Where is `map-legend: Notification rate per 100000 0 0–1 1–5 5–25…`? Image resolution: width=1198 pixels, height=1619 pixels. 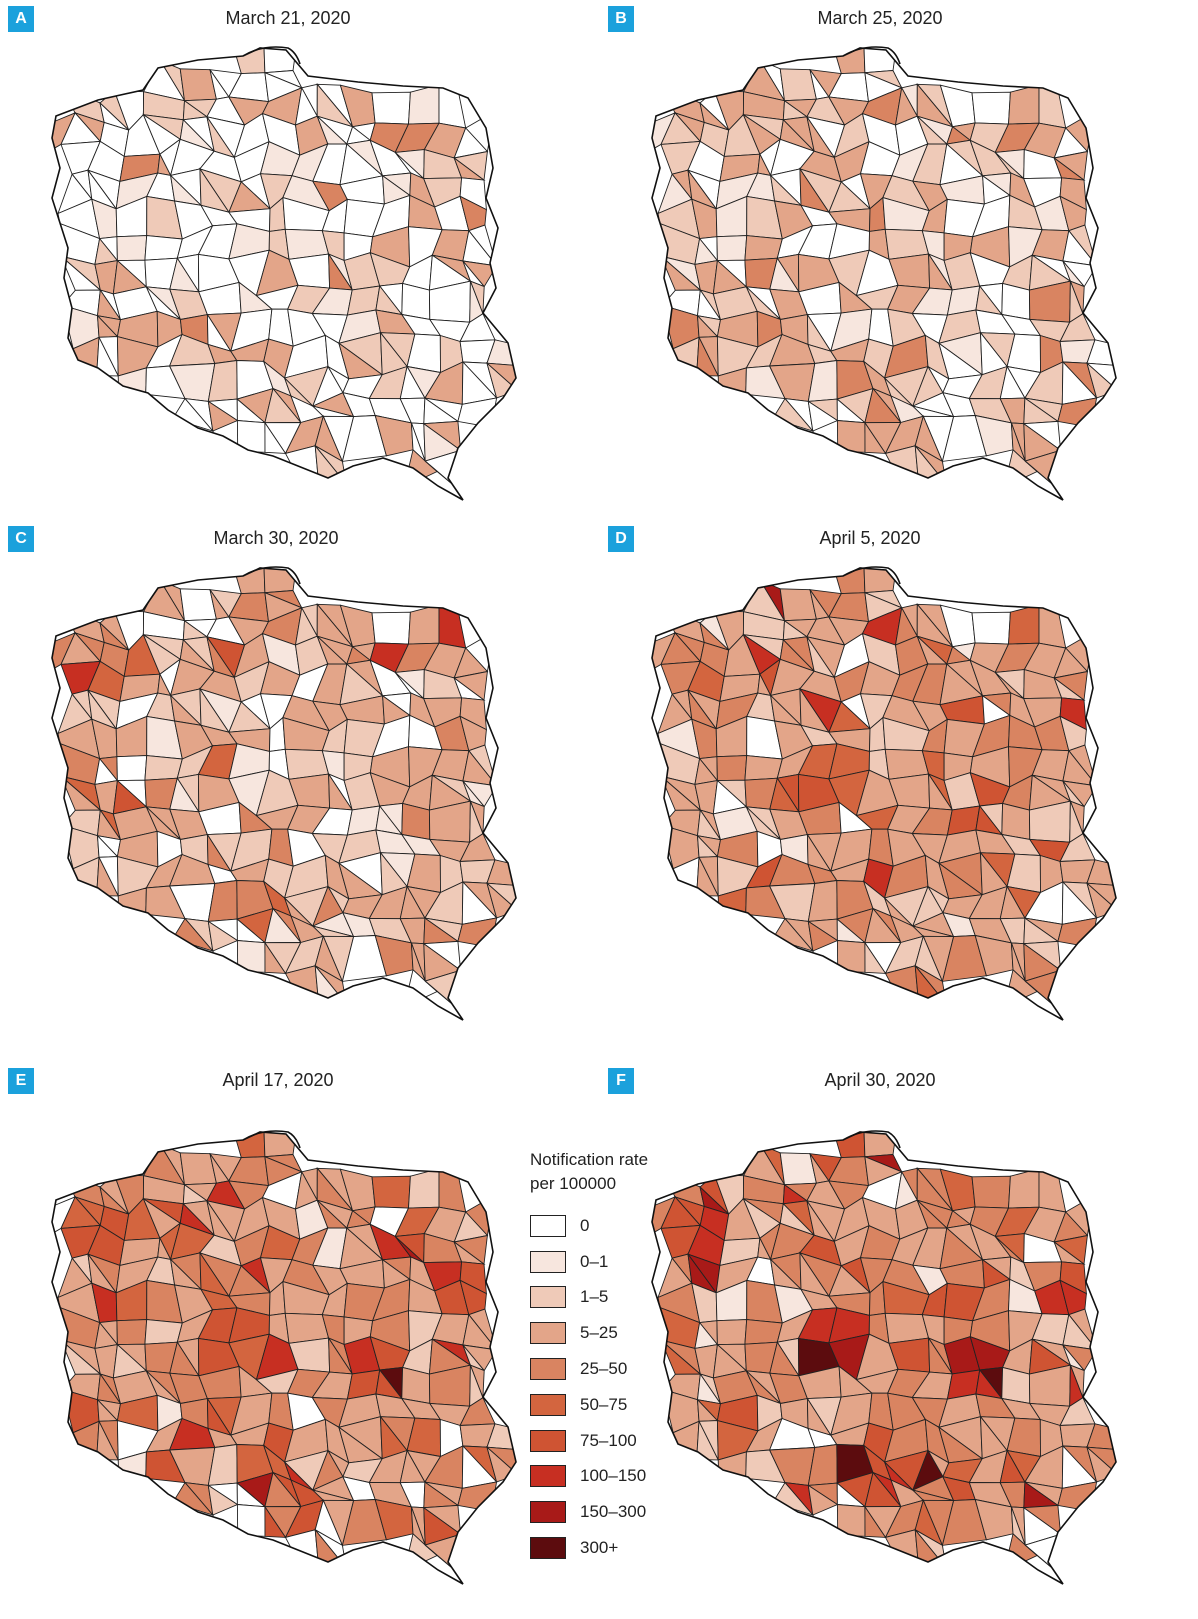
map-legend: Notification rate per 100000 0 0–1 1–5 5–25… is located at coordinates (610, 1357).